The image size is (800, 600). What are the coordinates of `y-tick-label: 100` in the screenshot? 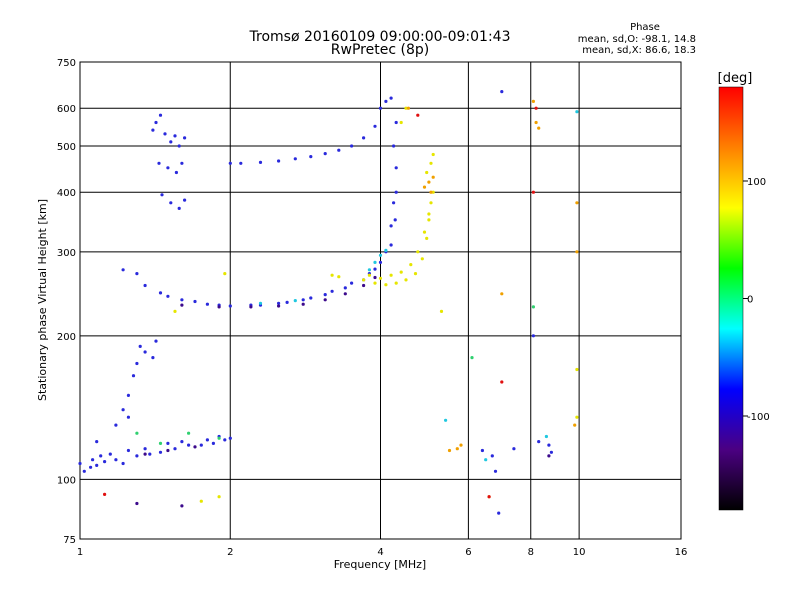 It's located at (66, 480).